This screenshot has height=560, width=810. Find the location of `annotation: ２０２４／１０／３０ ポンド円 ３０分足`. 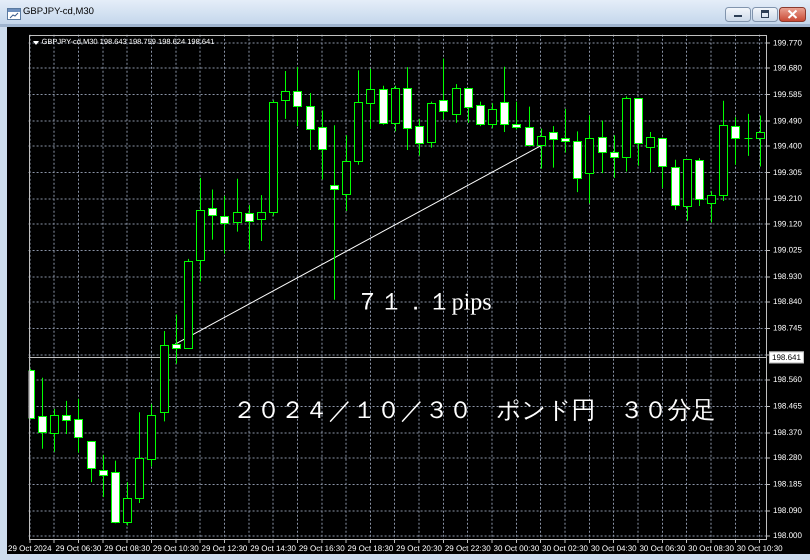

annotation: ２０２４／１０／３０ ポンド円 ３０分足 is located at coordinates (474, 411).